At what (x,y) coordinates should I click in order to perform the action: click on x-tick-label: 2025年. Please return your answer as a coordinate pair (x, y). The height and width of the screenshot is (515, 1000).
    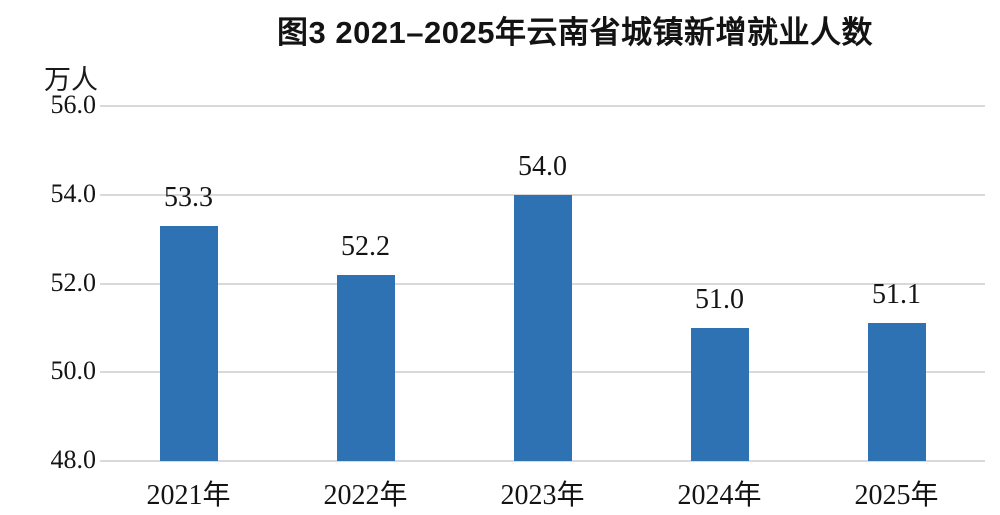
    Looking at the image, I should click on (896, 495).